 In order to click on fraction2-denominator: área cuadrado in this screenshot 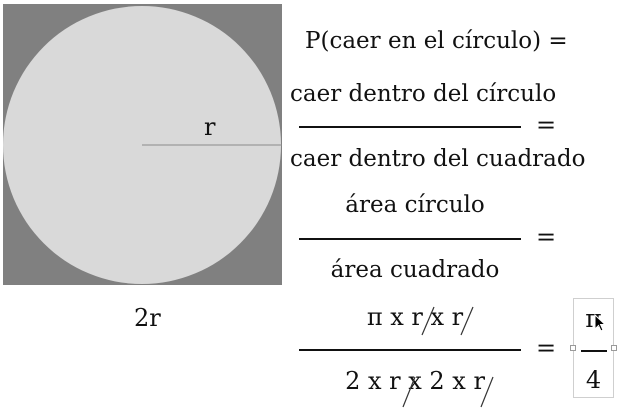, I will do `click(415, 270)`.